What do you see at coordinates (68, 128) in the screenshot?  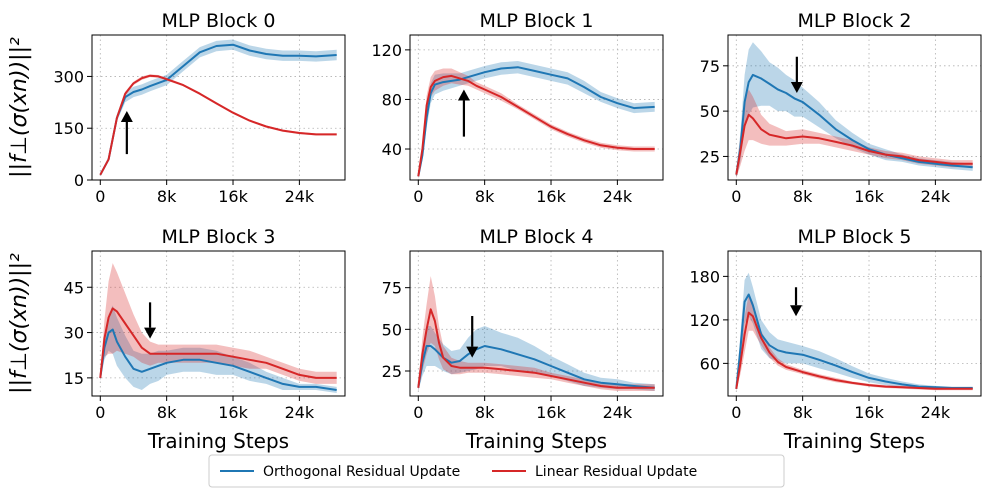 I see `y-tick-label: 150` at bounding box center [68, 128].